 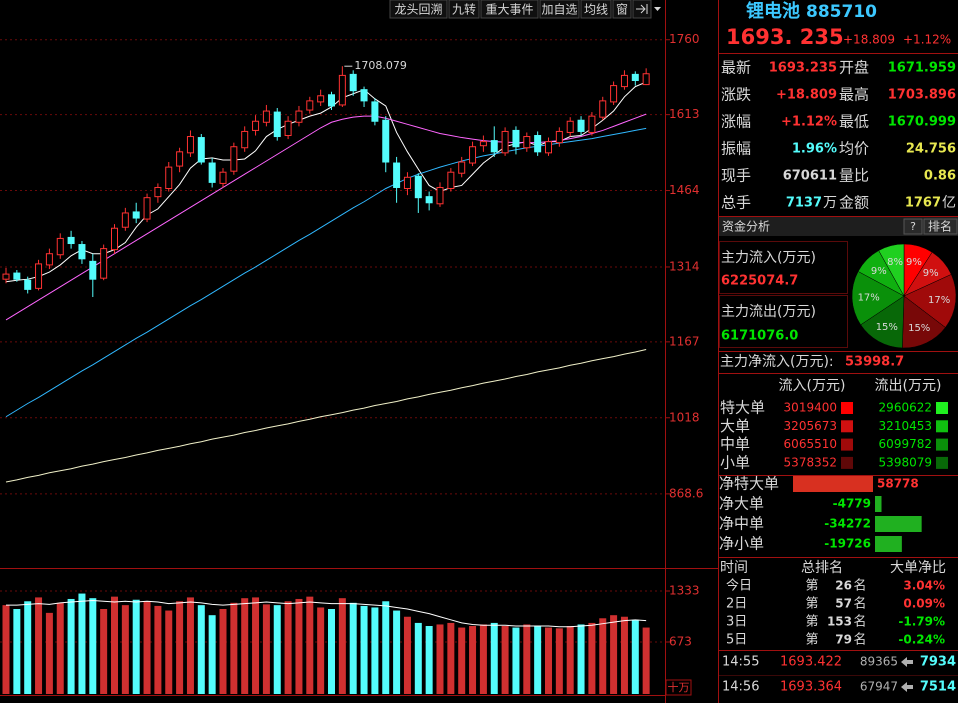 I want to click on quote-label: 最高, so click(x=854, y=95).